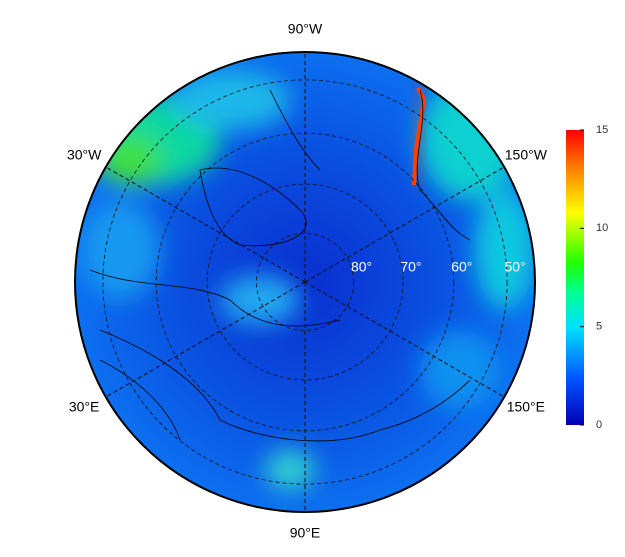 The width and height of the screenshot is (625, 557). What do you see at coordinates (575, 277) in the screenshot?
I see `colorbar` at bounding box center [575, 277].